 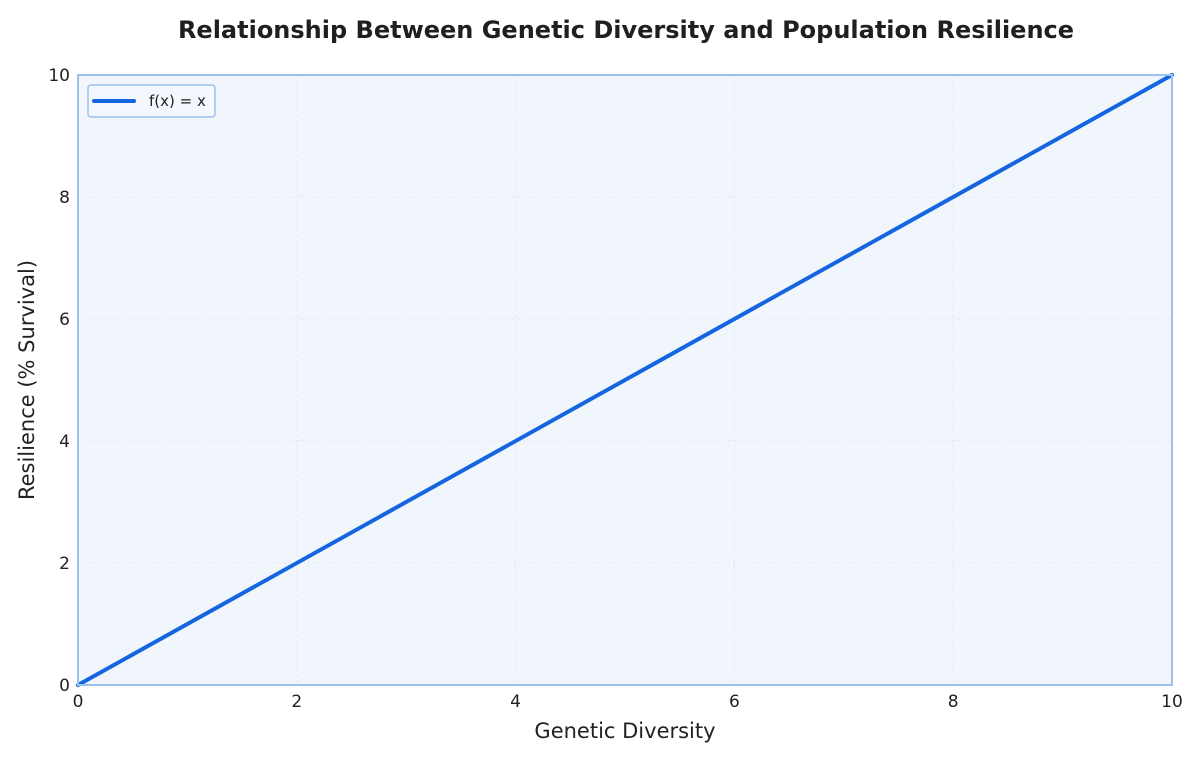 What do you see at coordinates (64, 198) in the screenshot?
I see `y-tick-label: 8` at bounding box center [64, 198].